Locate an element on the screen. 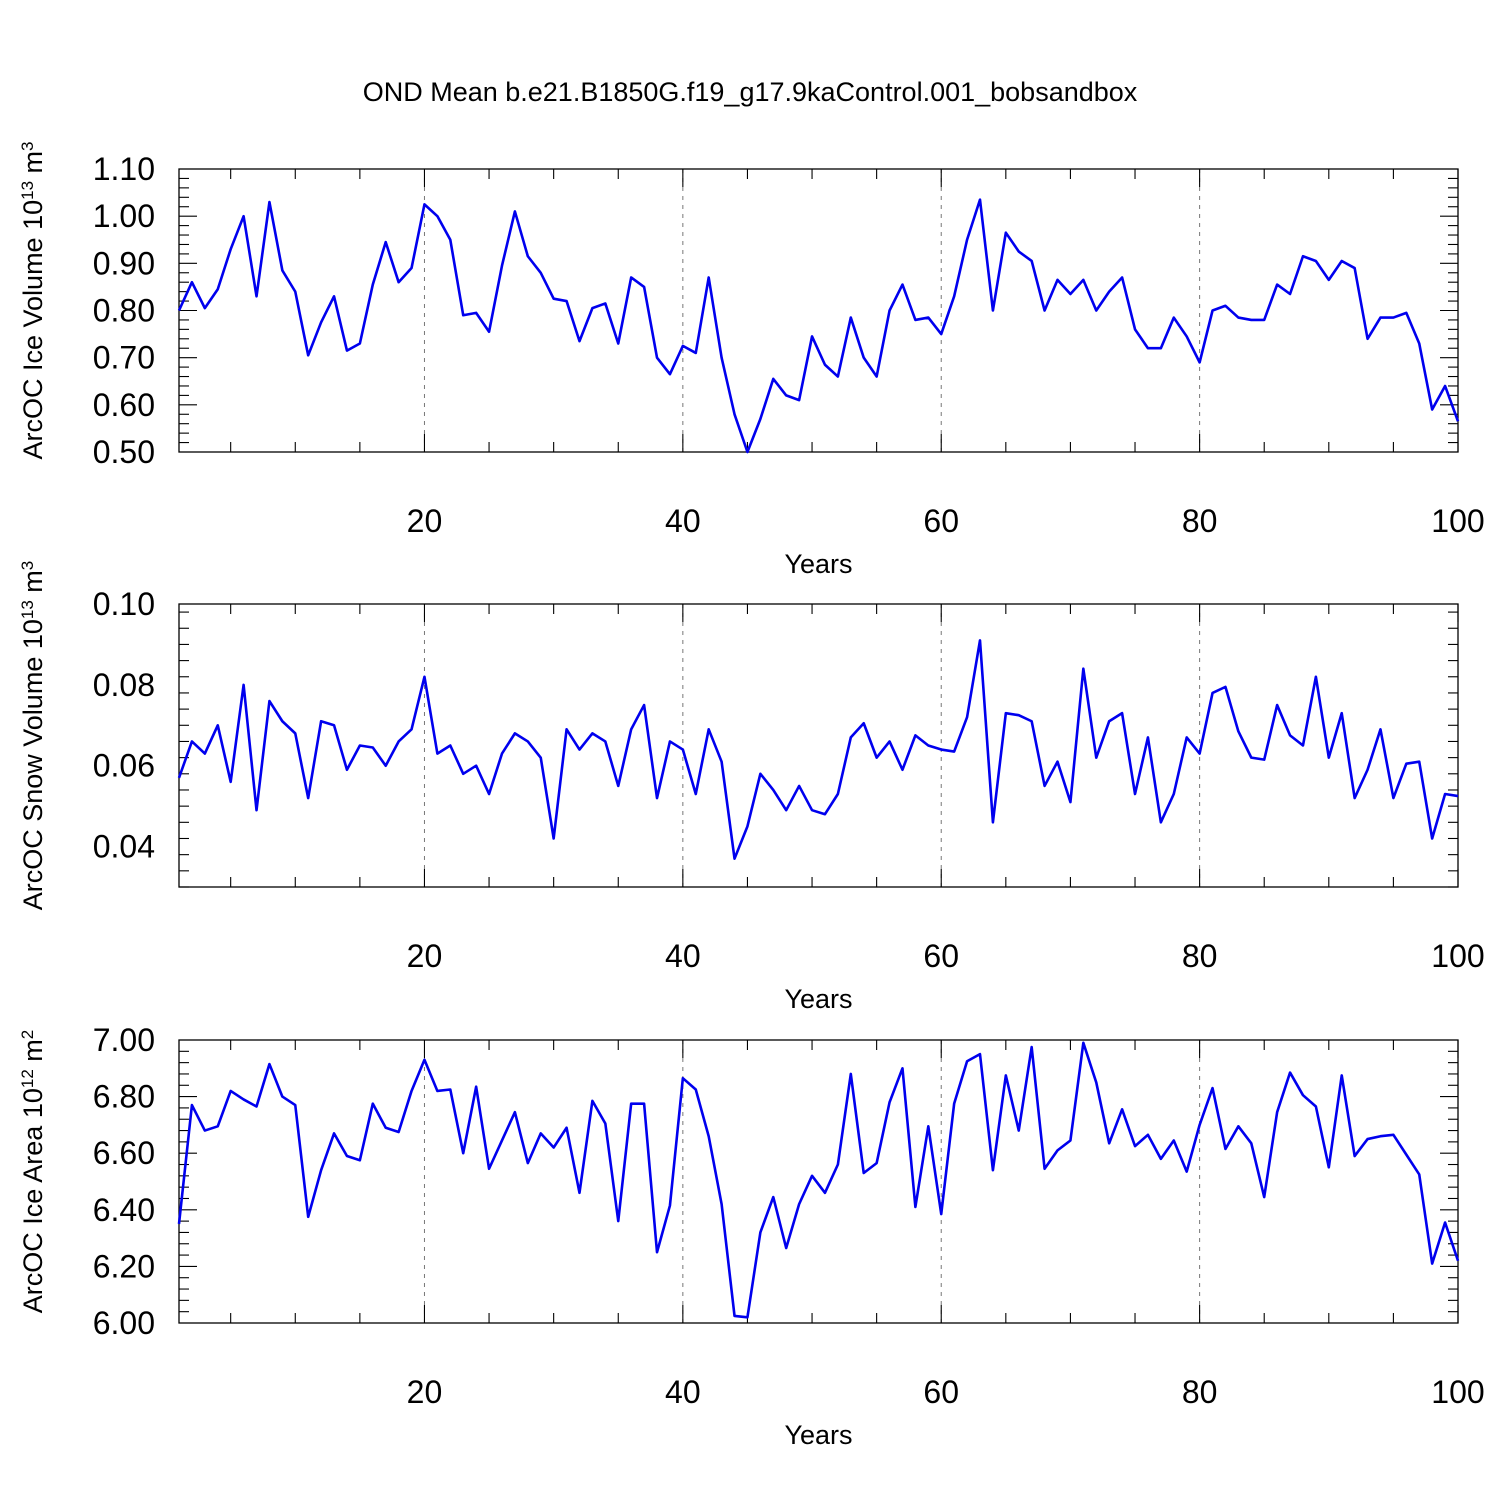 The width and height of the screenshot is (1500, 1500). y-axis-label-exponent: 2 is located at coordinates (27, 1034).